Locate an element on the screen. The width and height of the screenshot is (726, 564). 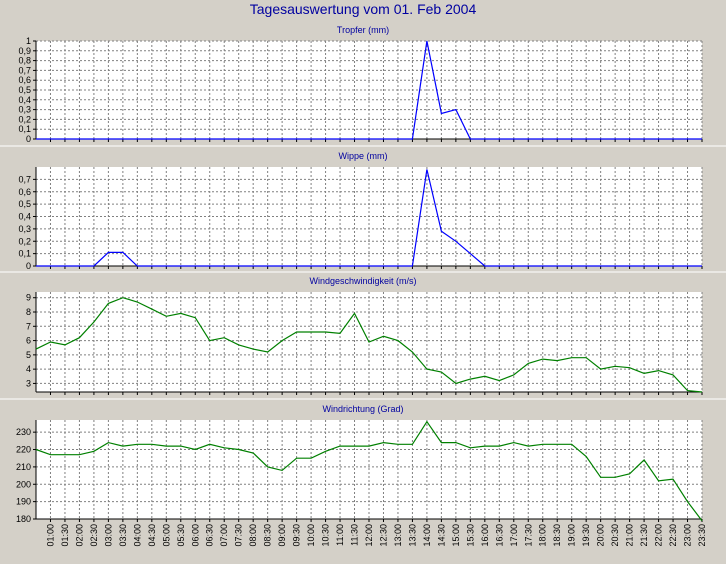
x-tick-label: 15:30 is located at coordinates (470, 535).